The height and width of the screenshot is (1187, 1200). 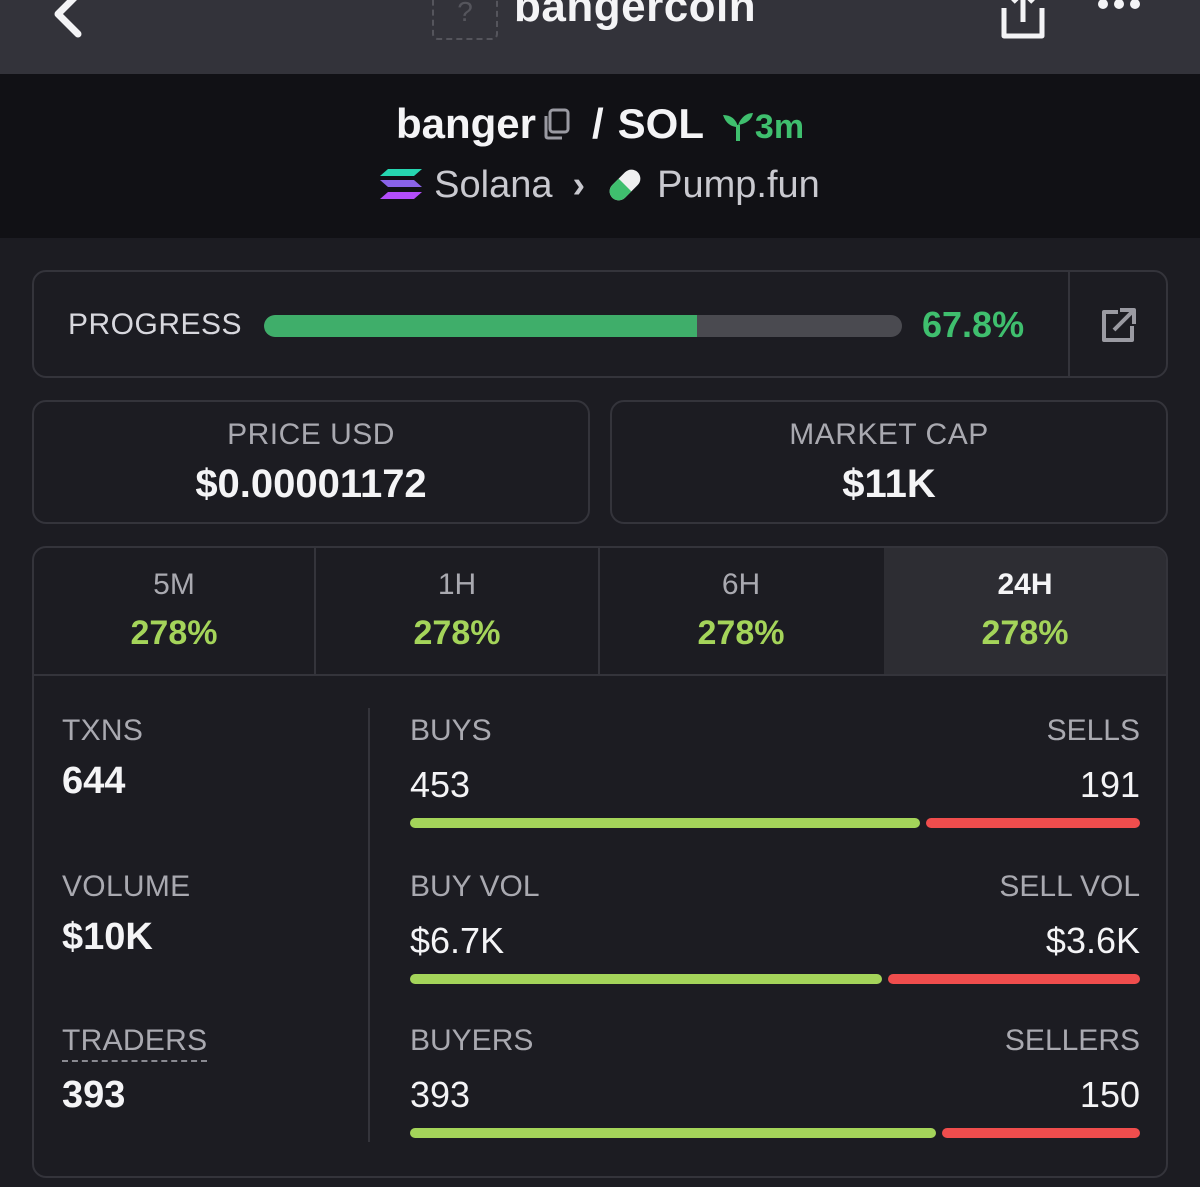 I want to click on pill-logo-icon, so click(x=625, y=185).